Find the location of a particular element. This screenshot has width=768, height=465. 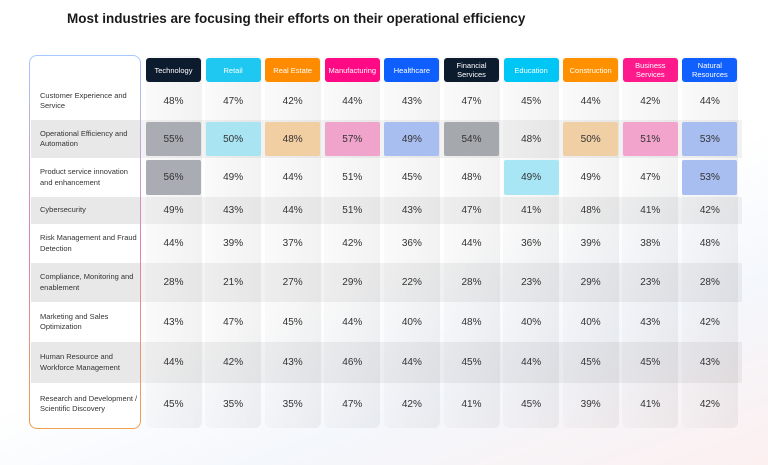

table-cell: 54% is located at coordinates (471, 139).